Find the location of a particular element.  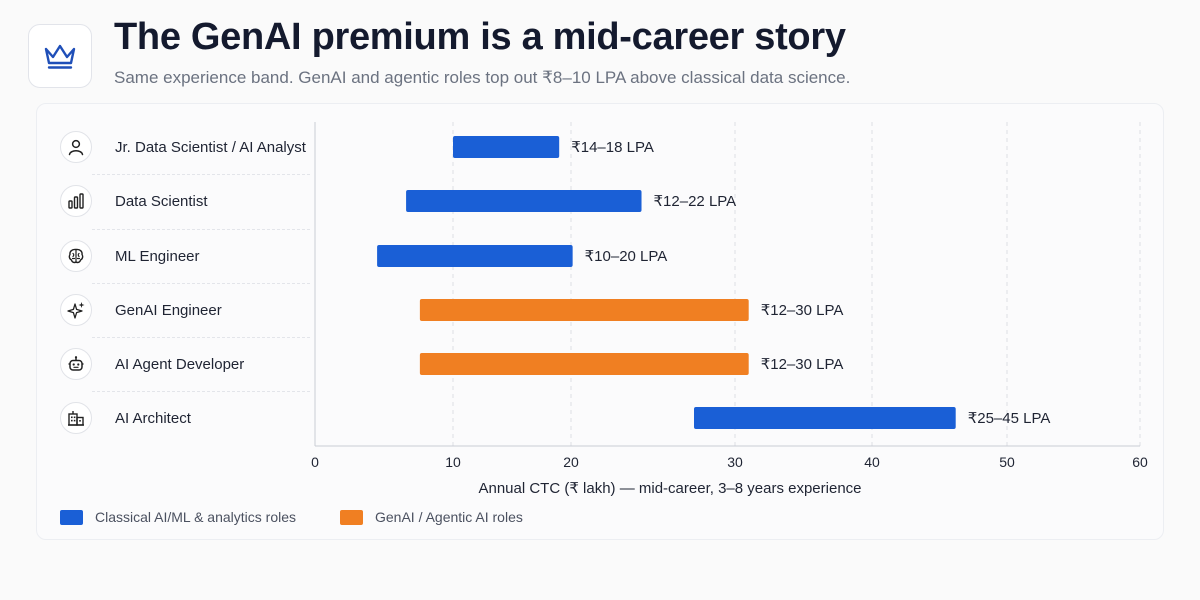

legend-item-genai: GenAI / Agentic AI roles is located at coordinates (431, 517).